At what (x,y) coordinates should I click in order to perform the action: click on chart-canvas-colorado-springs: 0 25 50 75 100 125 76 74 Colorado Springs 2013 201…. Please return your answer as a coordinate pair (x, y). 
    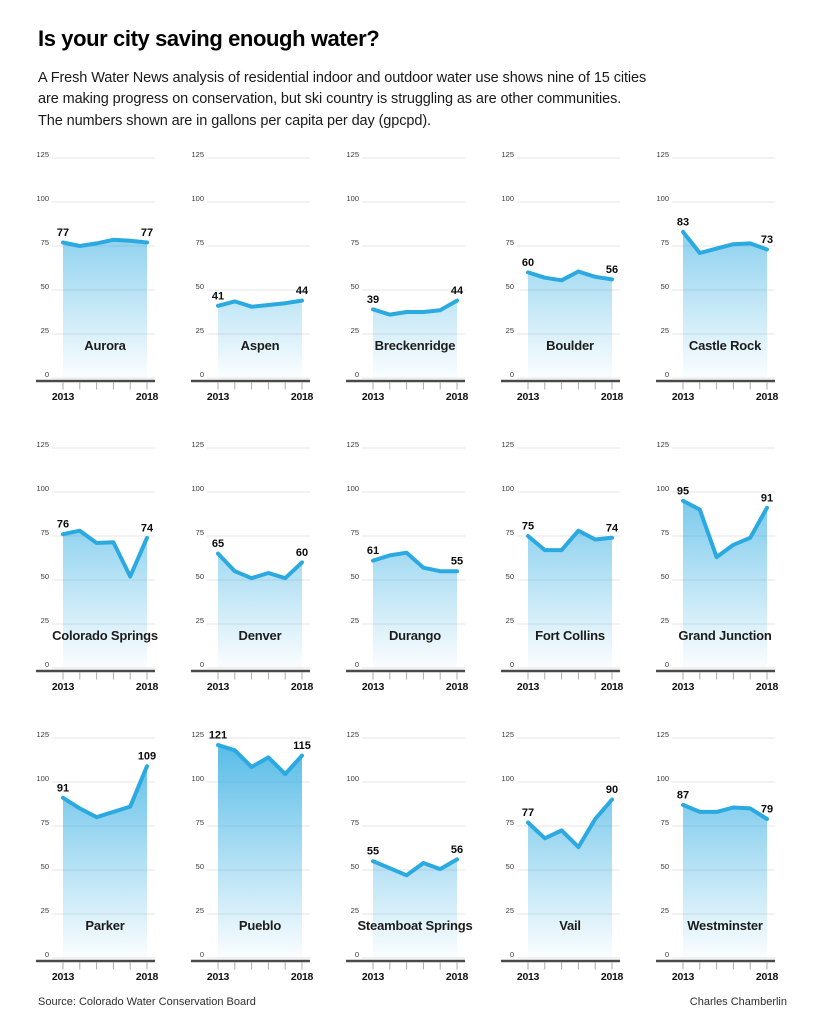
    Looking at the image, I should click on (97, 566).